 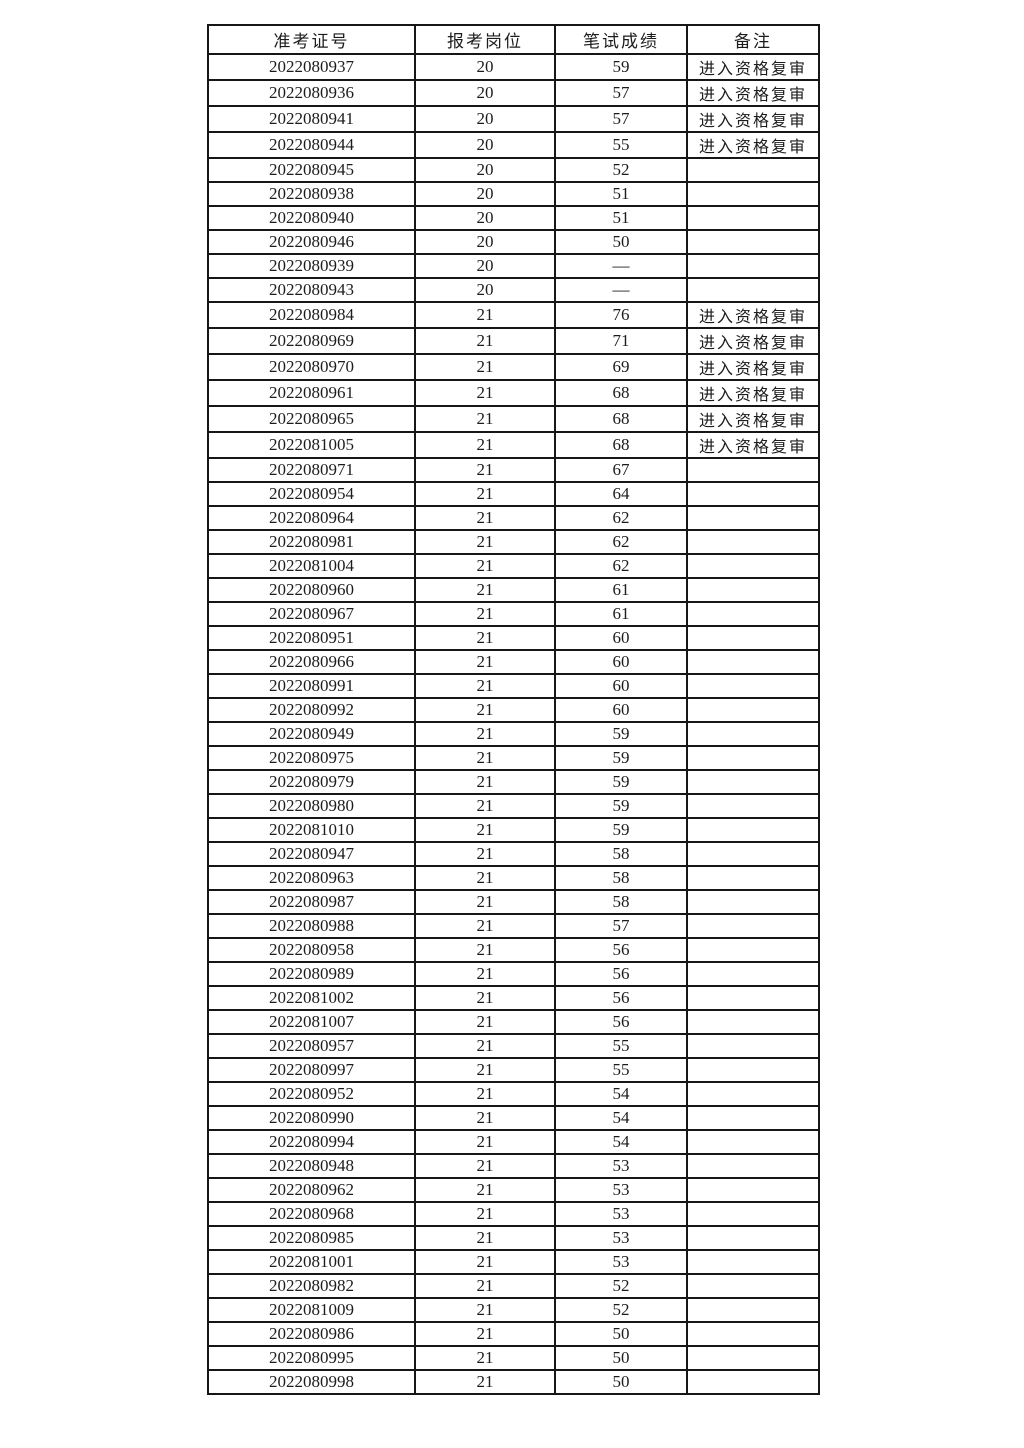 I want to click on table-row: 2022080969 21 71 进入资格复审, so click(x=513, y=341).